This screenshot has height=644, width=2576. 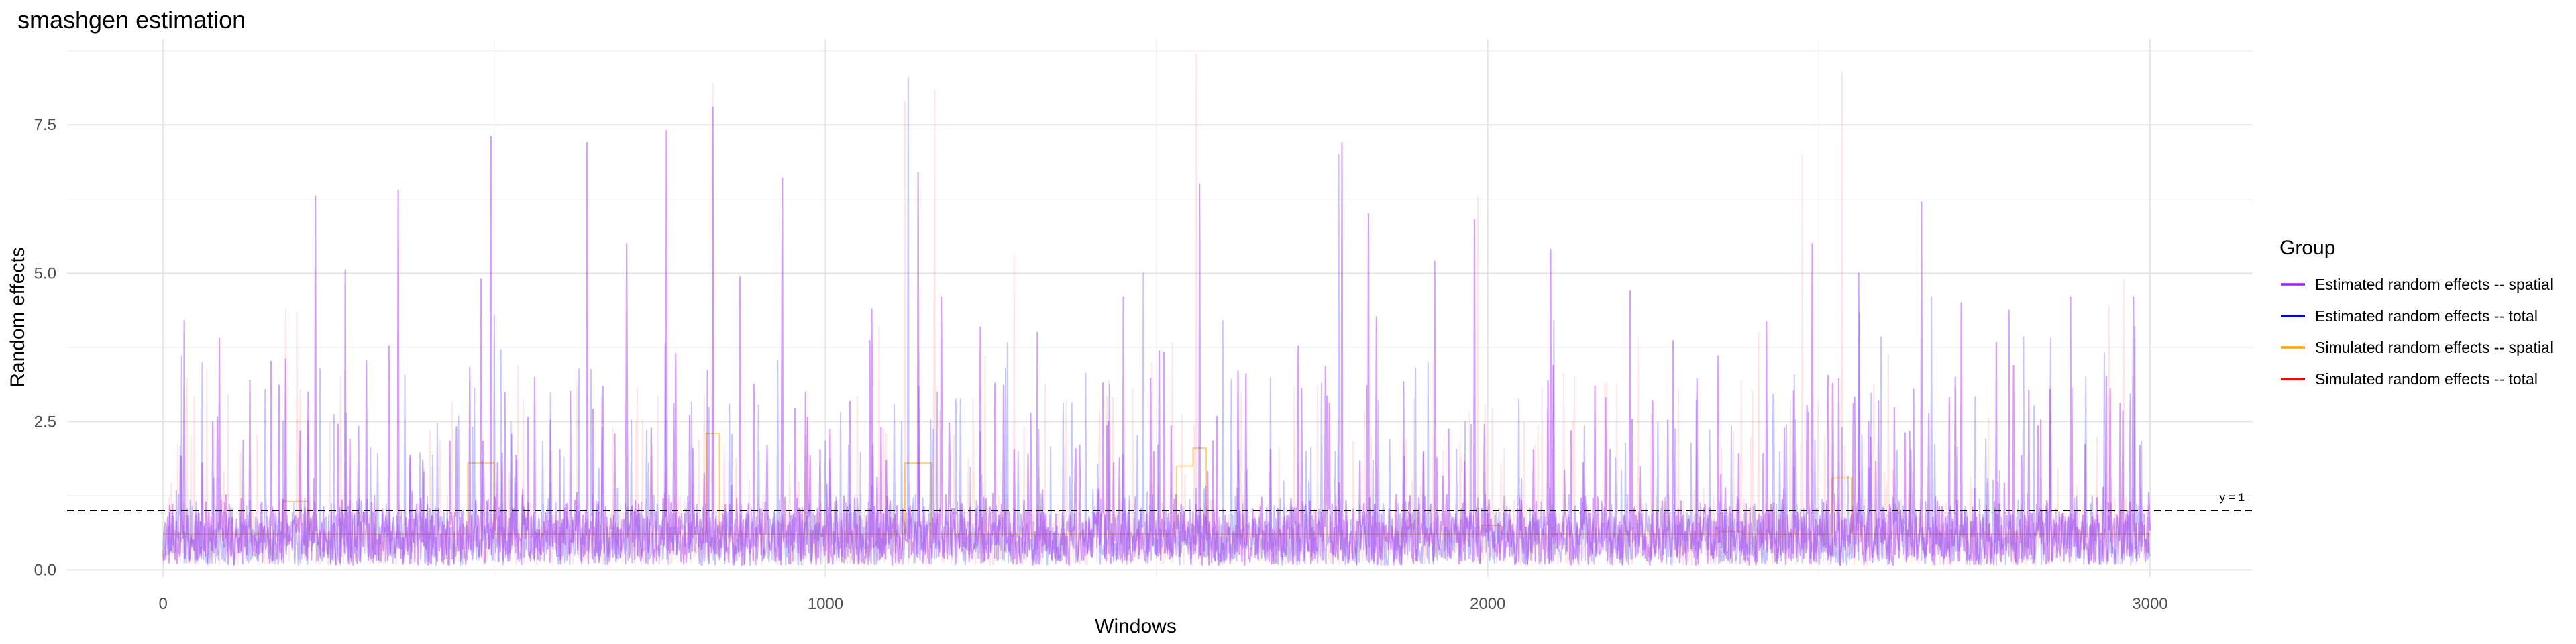 What do you see at coordinates (45, 347) in the screenshot?
I see `y-axis-ticks: 0.0 2.5 5.0 7.5` at bounding box center [45, 347].